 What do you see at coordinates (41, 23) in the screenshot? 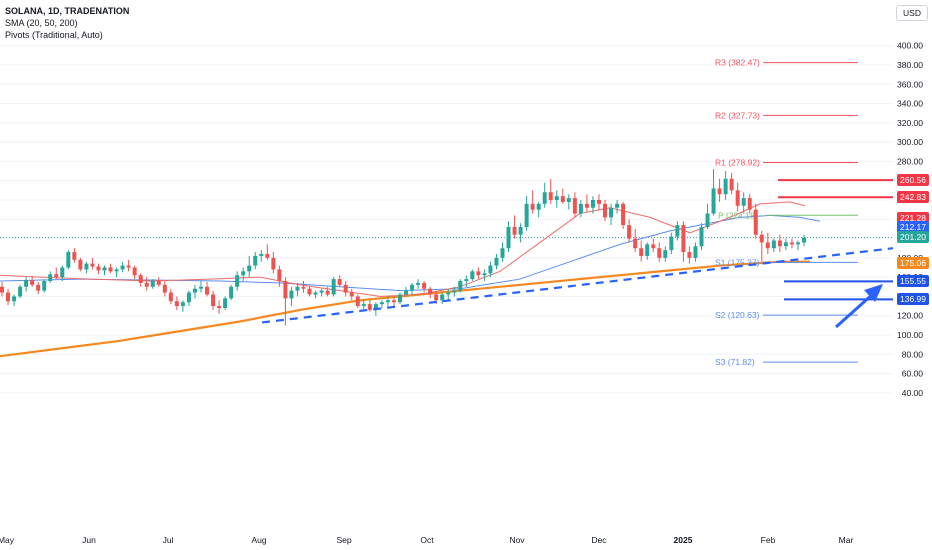
I see `legend-sma: SMA (20, 50, 200)` at bounding box center [41, 23].